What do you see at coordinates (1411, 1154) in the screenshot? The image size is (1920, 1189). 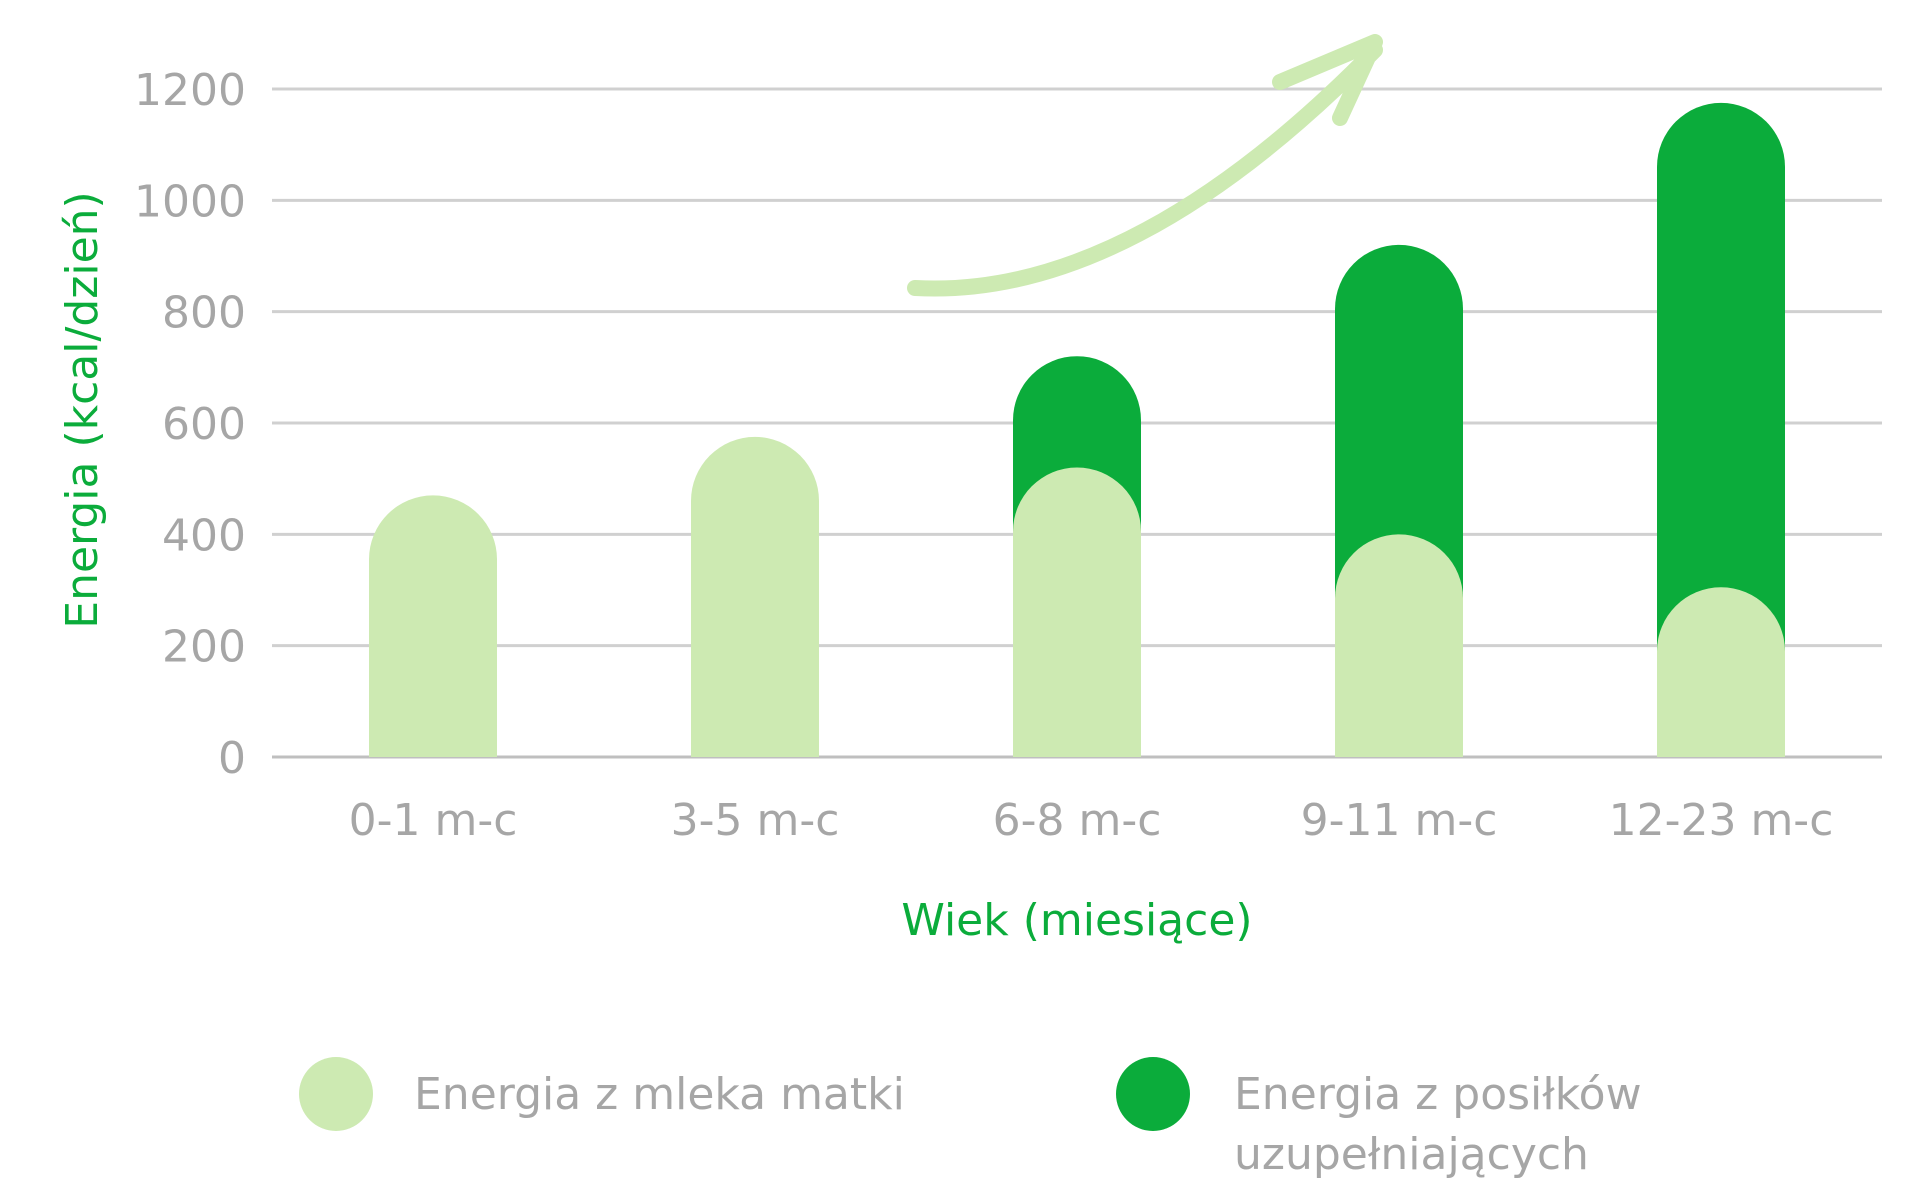 I see `legend-label-complementary-food-line2: uzupełniających` at bounding box center [1411, 1154].